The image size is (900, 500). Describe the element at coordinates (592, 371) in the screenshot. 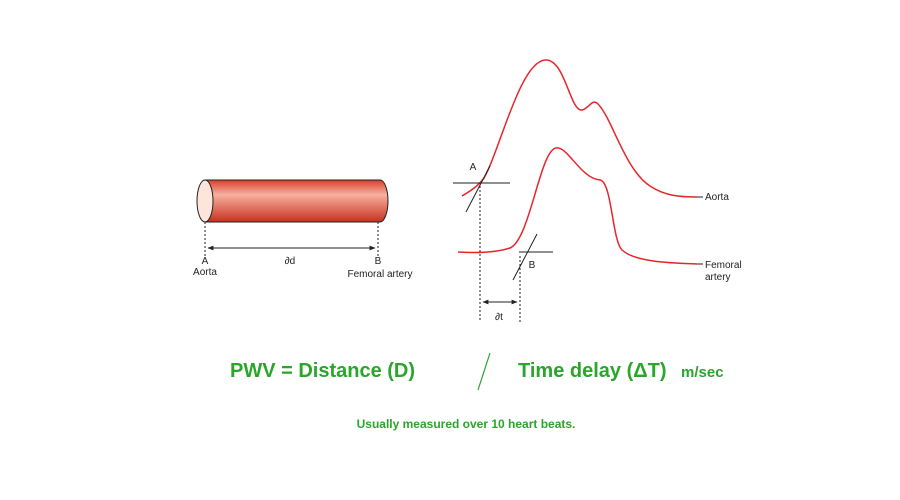

I see `formula-right: Time delay (ΔT)` at that location.